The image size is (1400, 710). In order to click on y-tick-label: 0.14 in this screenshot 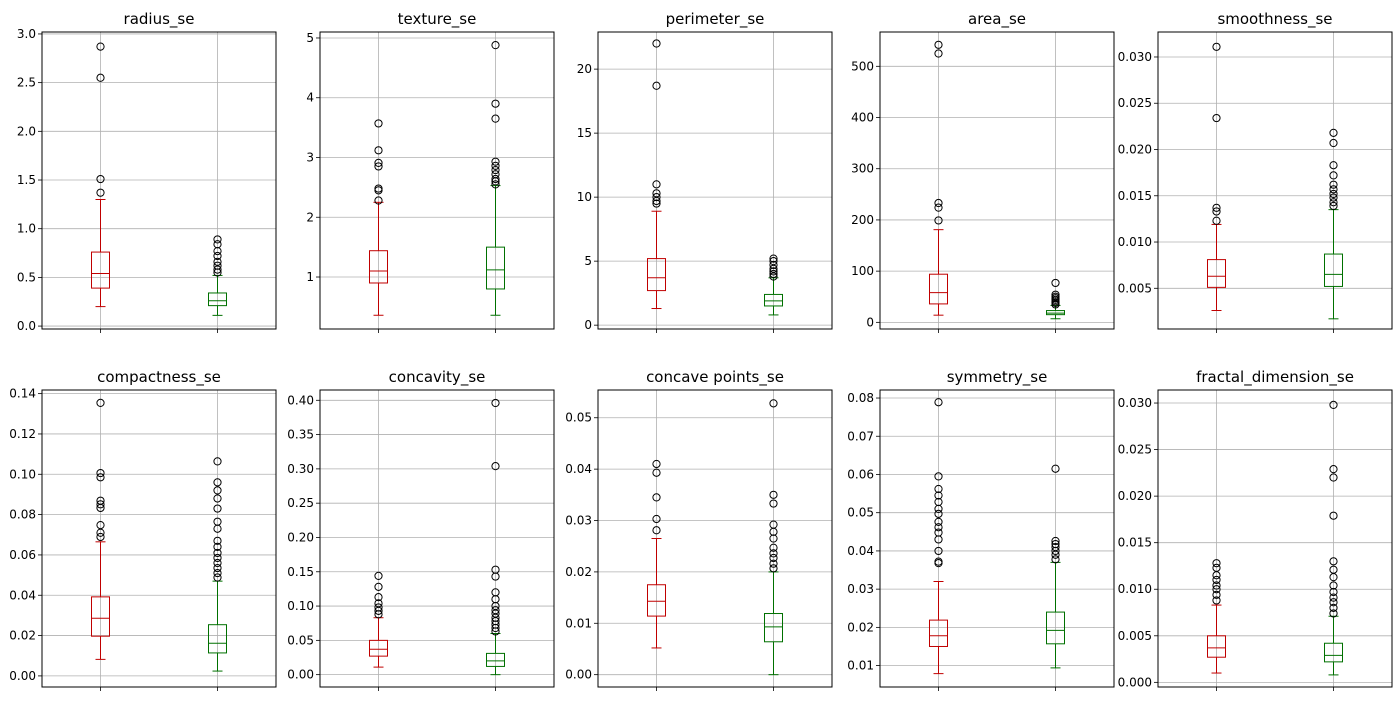, I will do `click(22, 394)`.